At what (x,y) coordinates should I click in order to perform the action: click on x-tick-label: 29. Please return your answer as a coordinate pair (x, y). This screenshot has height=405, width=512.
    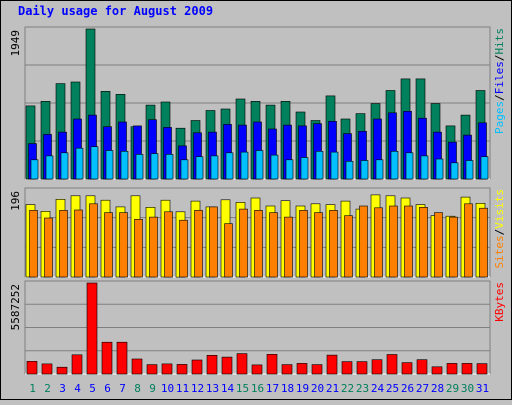
    Looking at the image, I should click on (452, 388).